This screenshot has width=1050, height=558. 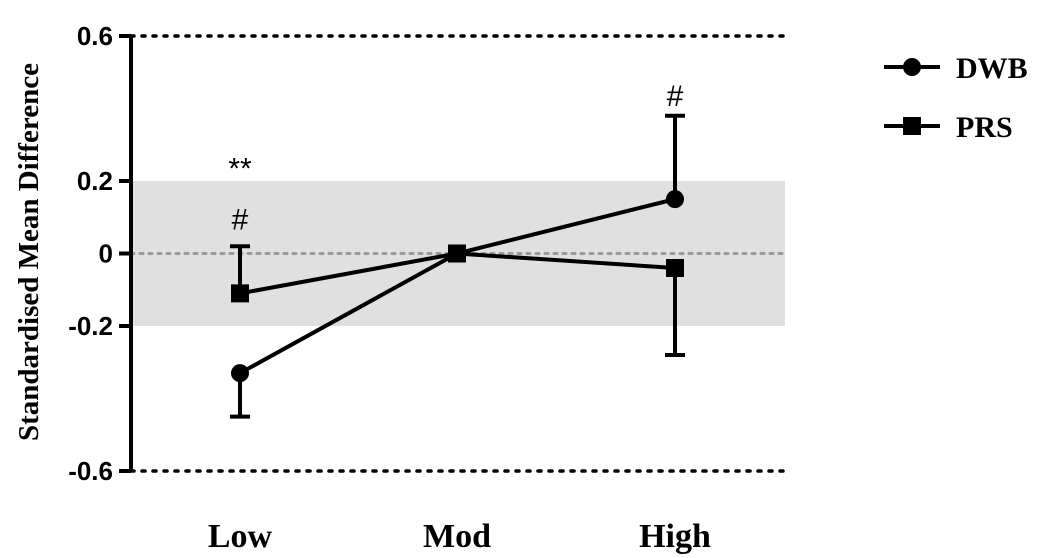 I want to click on legend-label: DWB, so click(x=992, y=68).